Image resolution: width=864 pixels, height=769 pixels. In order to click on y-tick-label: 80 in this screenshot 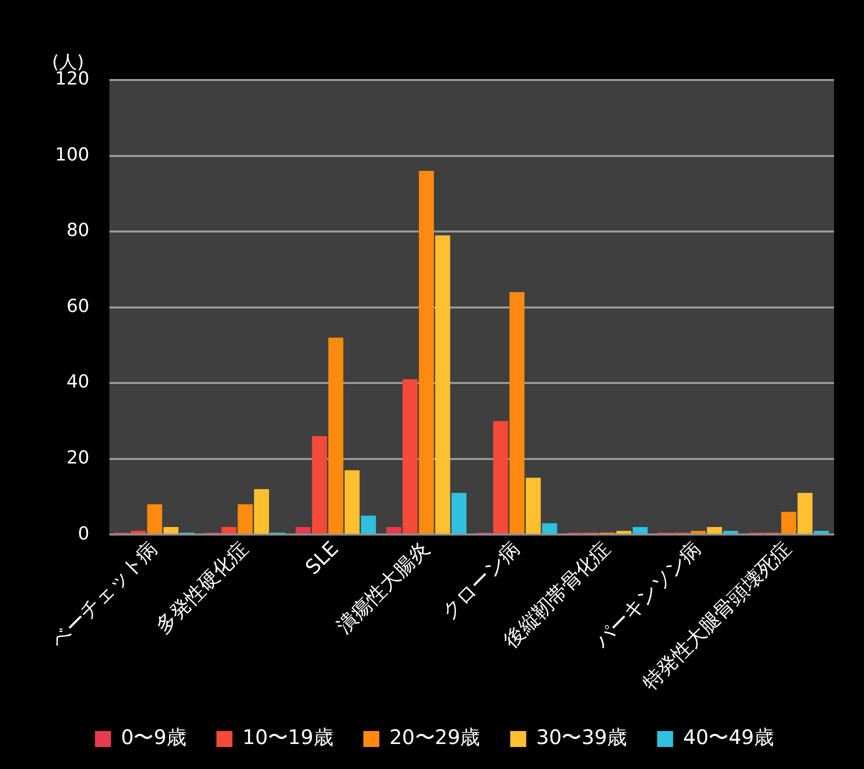, I will do `click(78, 231)`.